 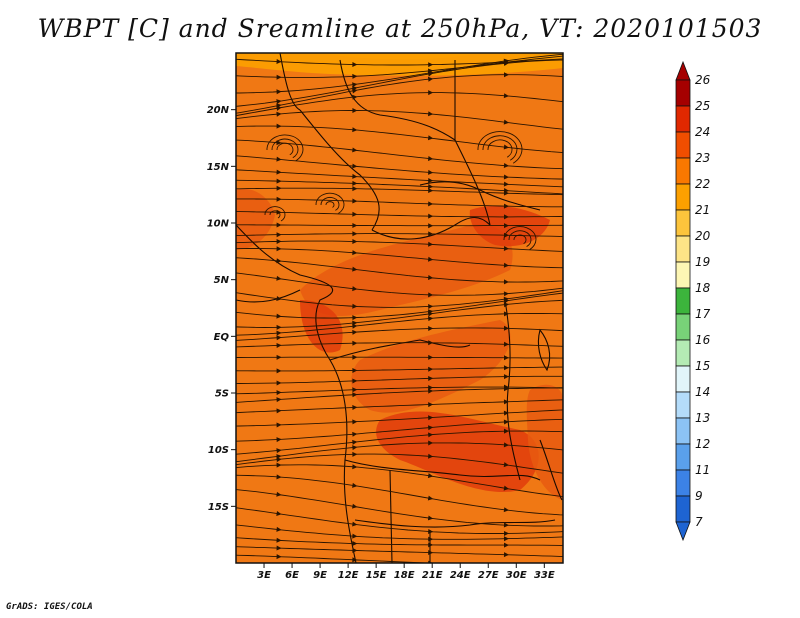 What do you see at coordinates (702, 184) in the screenshot?
I see `colorbar-label: 22` at bounding box center [702, 184].